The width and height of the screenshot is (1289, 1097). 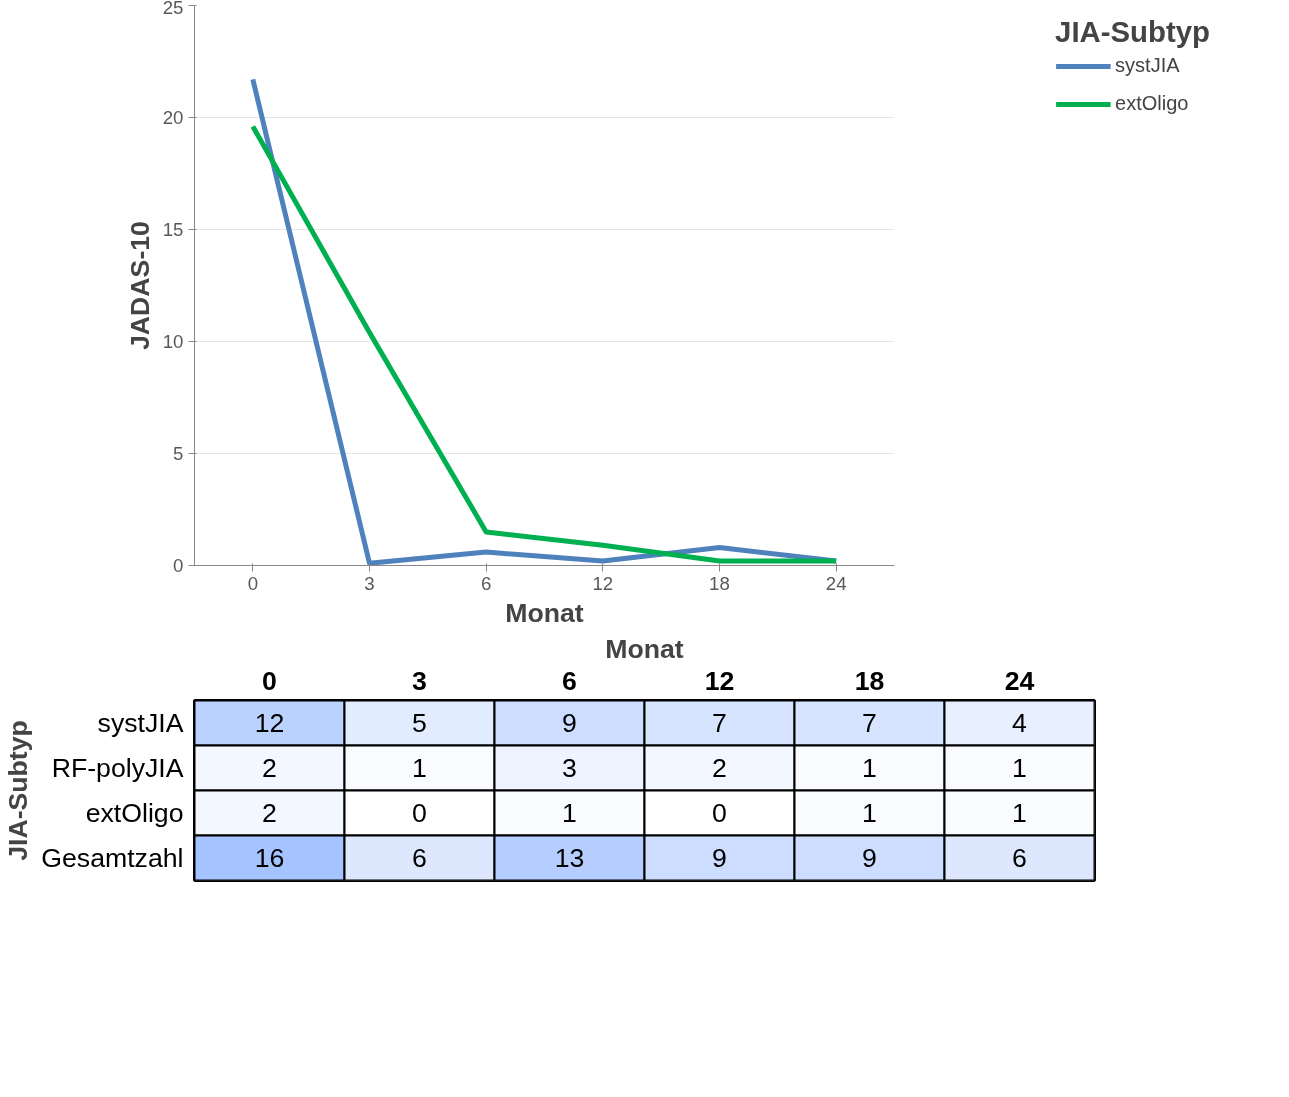 What do you see at coordinates (178, 453) in the screenshot?
I see `y-tick-label: 5` at bounding box center [178, 453].